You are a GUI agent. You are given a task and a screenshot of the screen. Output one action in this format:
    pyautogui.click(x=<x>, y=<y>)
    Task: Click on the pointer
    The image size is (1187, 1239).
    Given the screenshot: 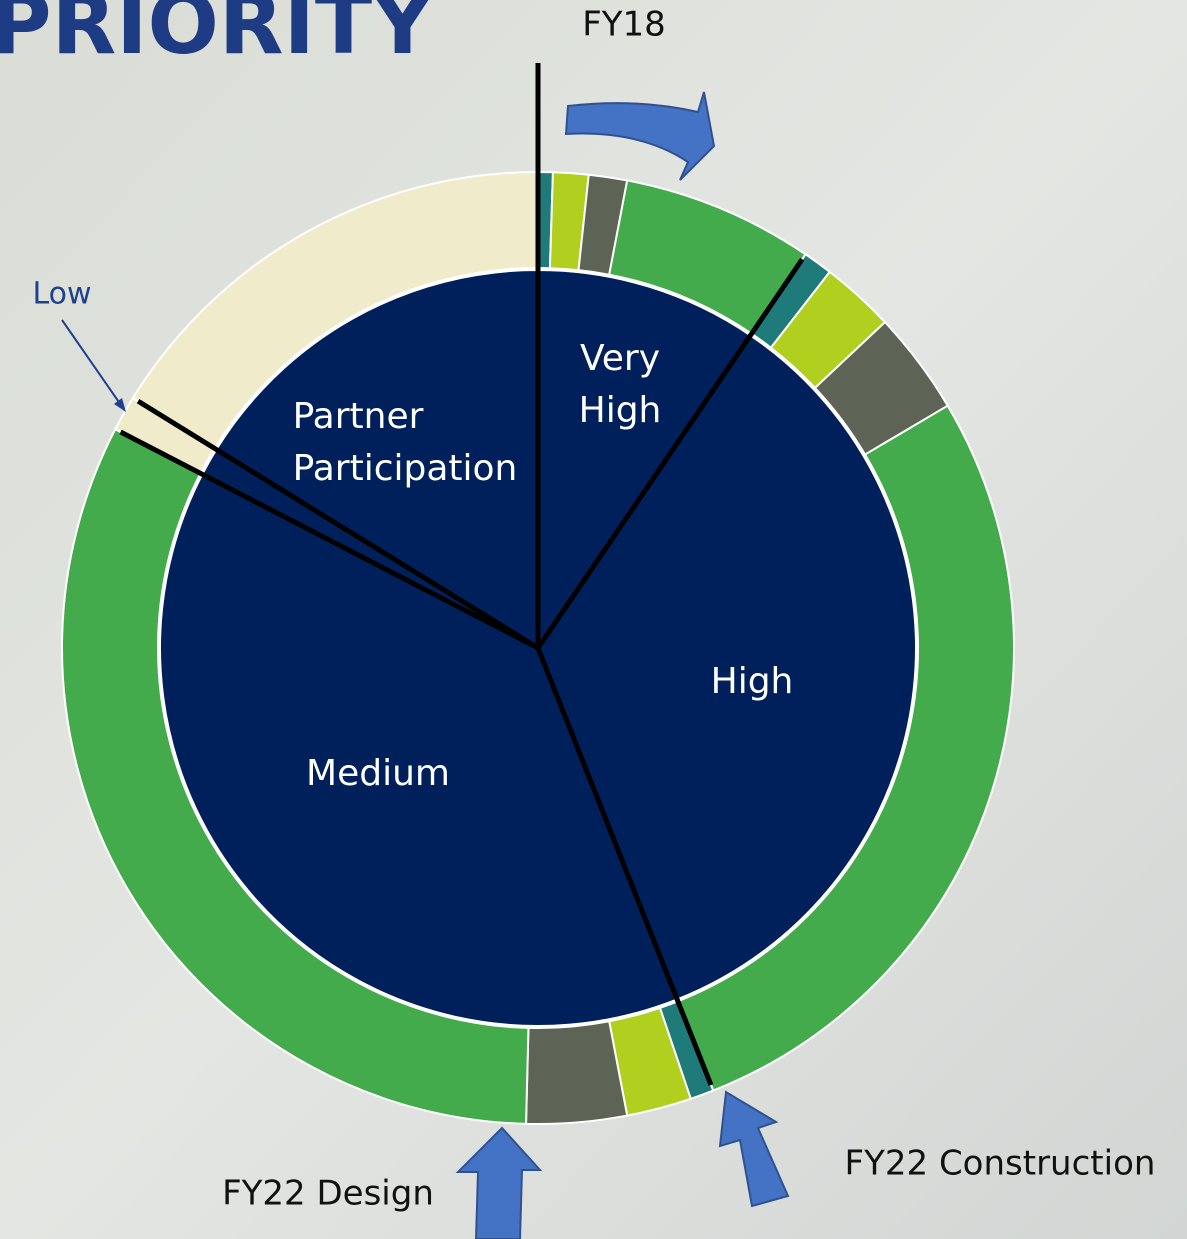 What is the action you would take?
    pyautogui.click(x=92, y=364)
    